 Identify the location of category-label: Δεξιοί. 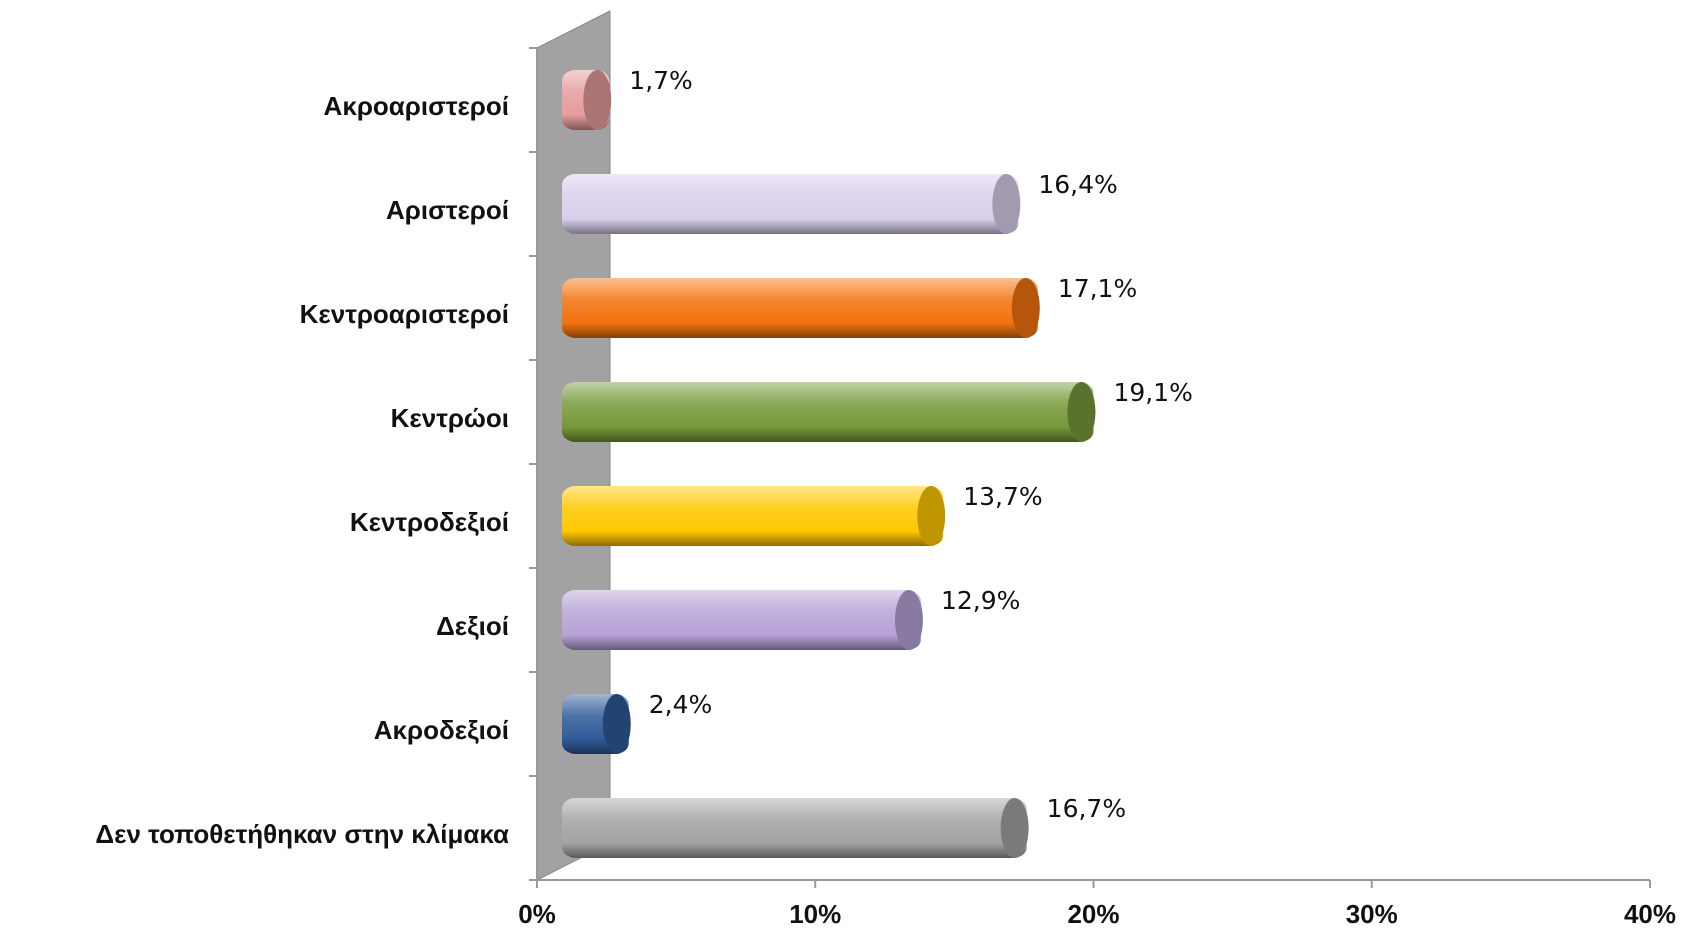
(472, 626).